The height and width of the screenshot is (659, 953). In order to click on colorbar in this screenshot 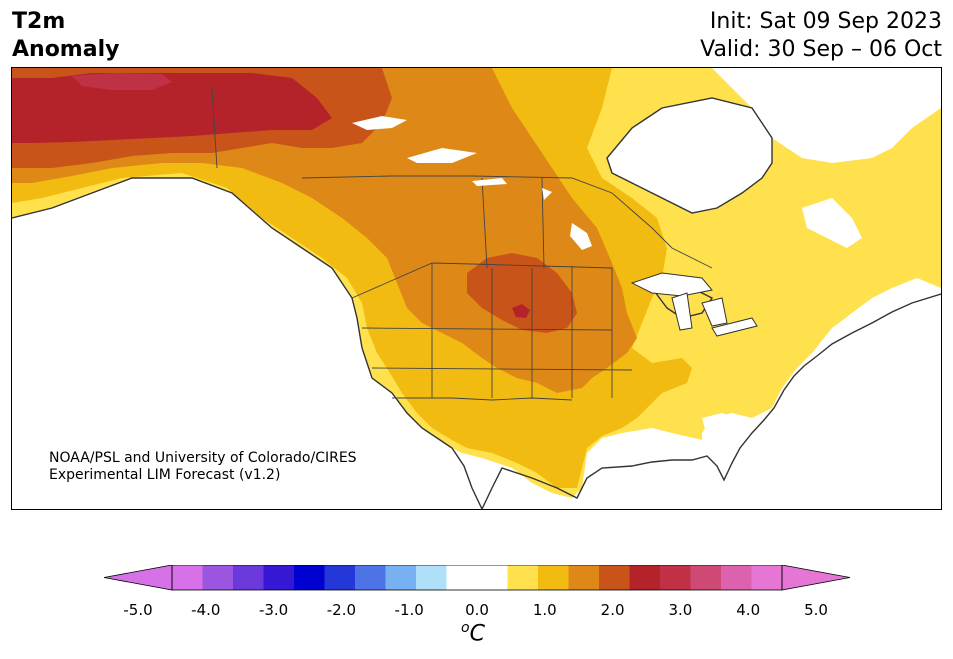, I will do `click(477, 578)`.